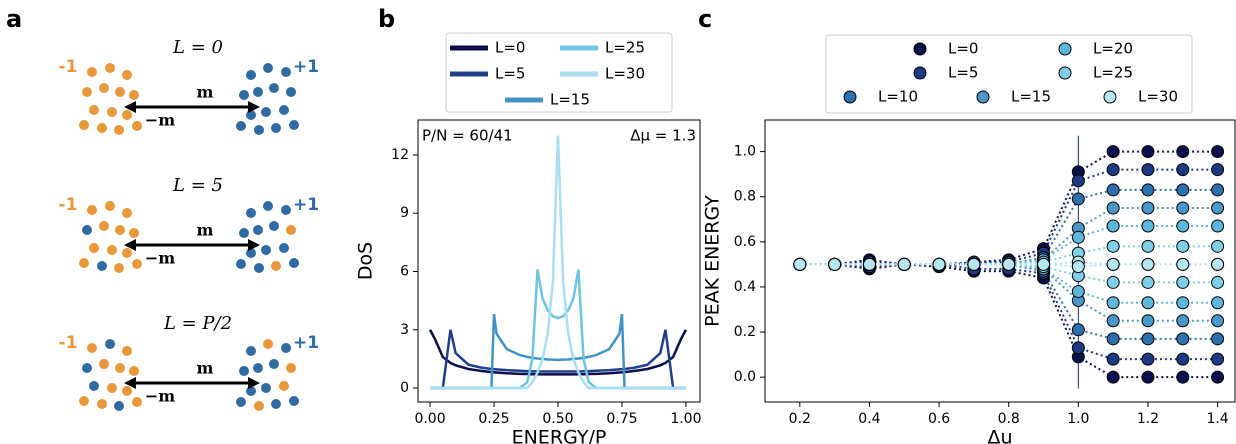 This screenshot has height=444, width=1236. I want to click on y-tick-label: 0, so click(404, 388).